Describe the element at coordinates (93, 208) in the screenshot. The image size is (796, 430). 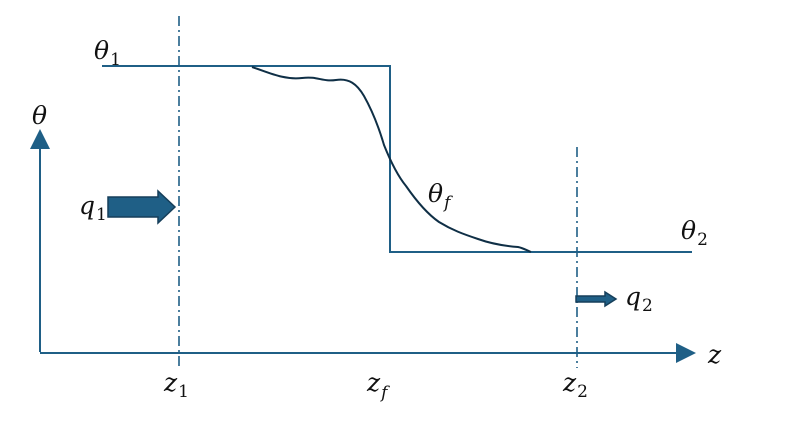
I see `q1-label: q1` at that location.